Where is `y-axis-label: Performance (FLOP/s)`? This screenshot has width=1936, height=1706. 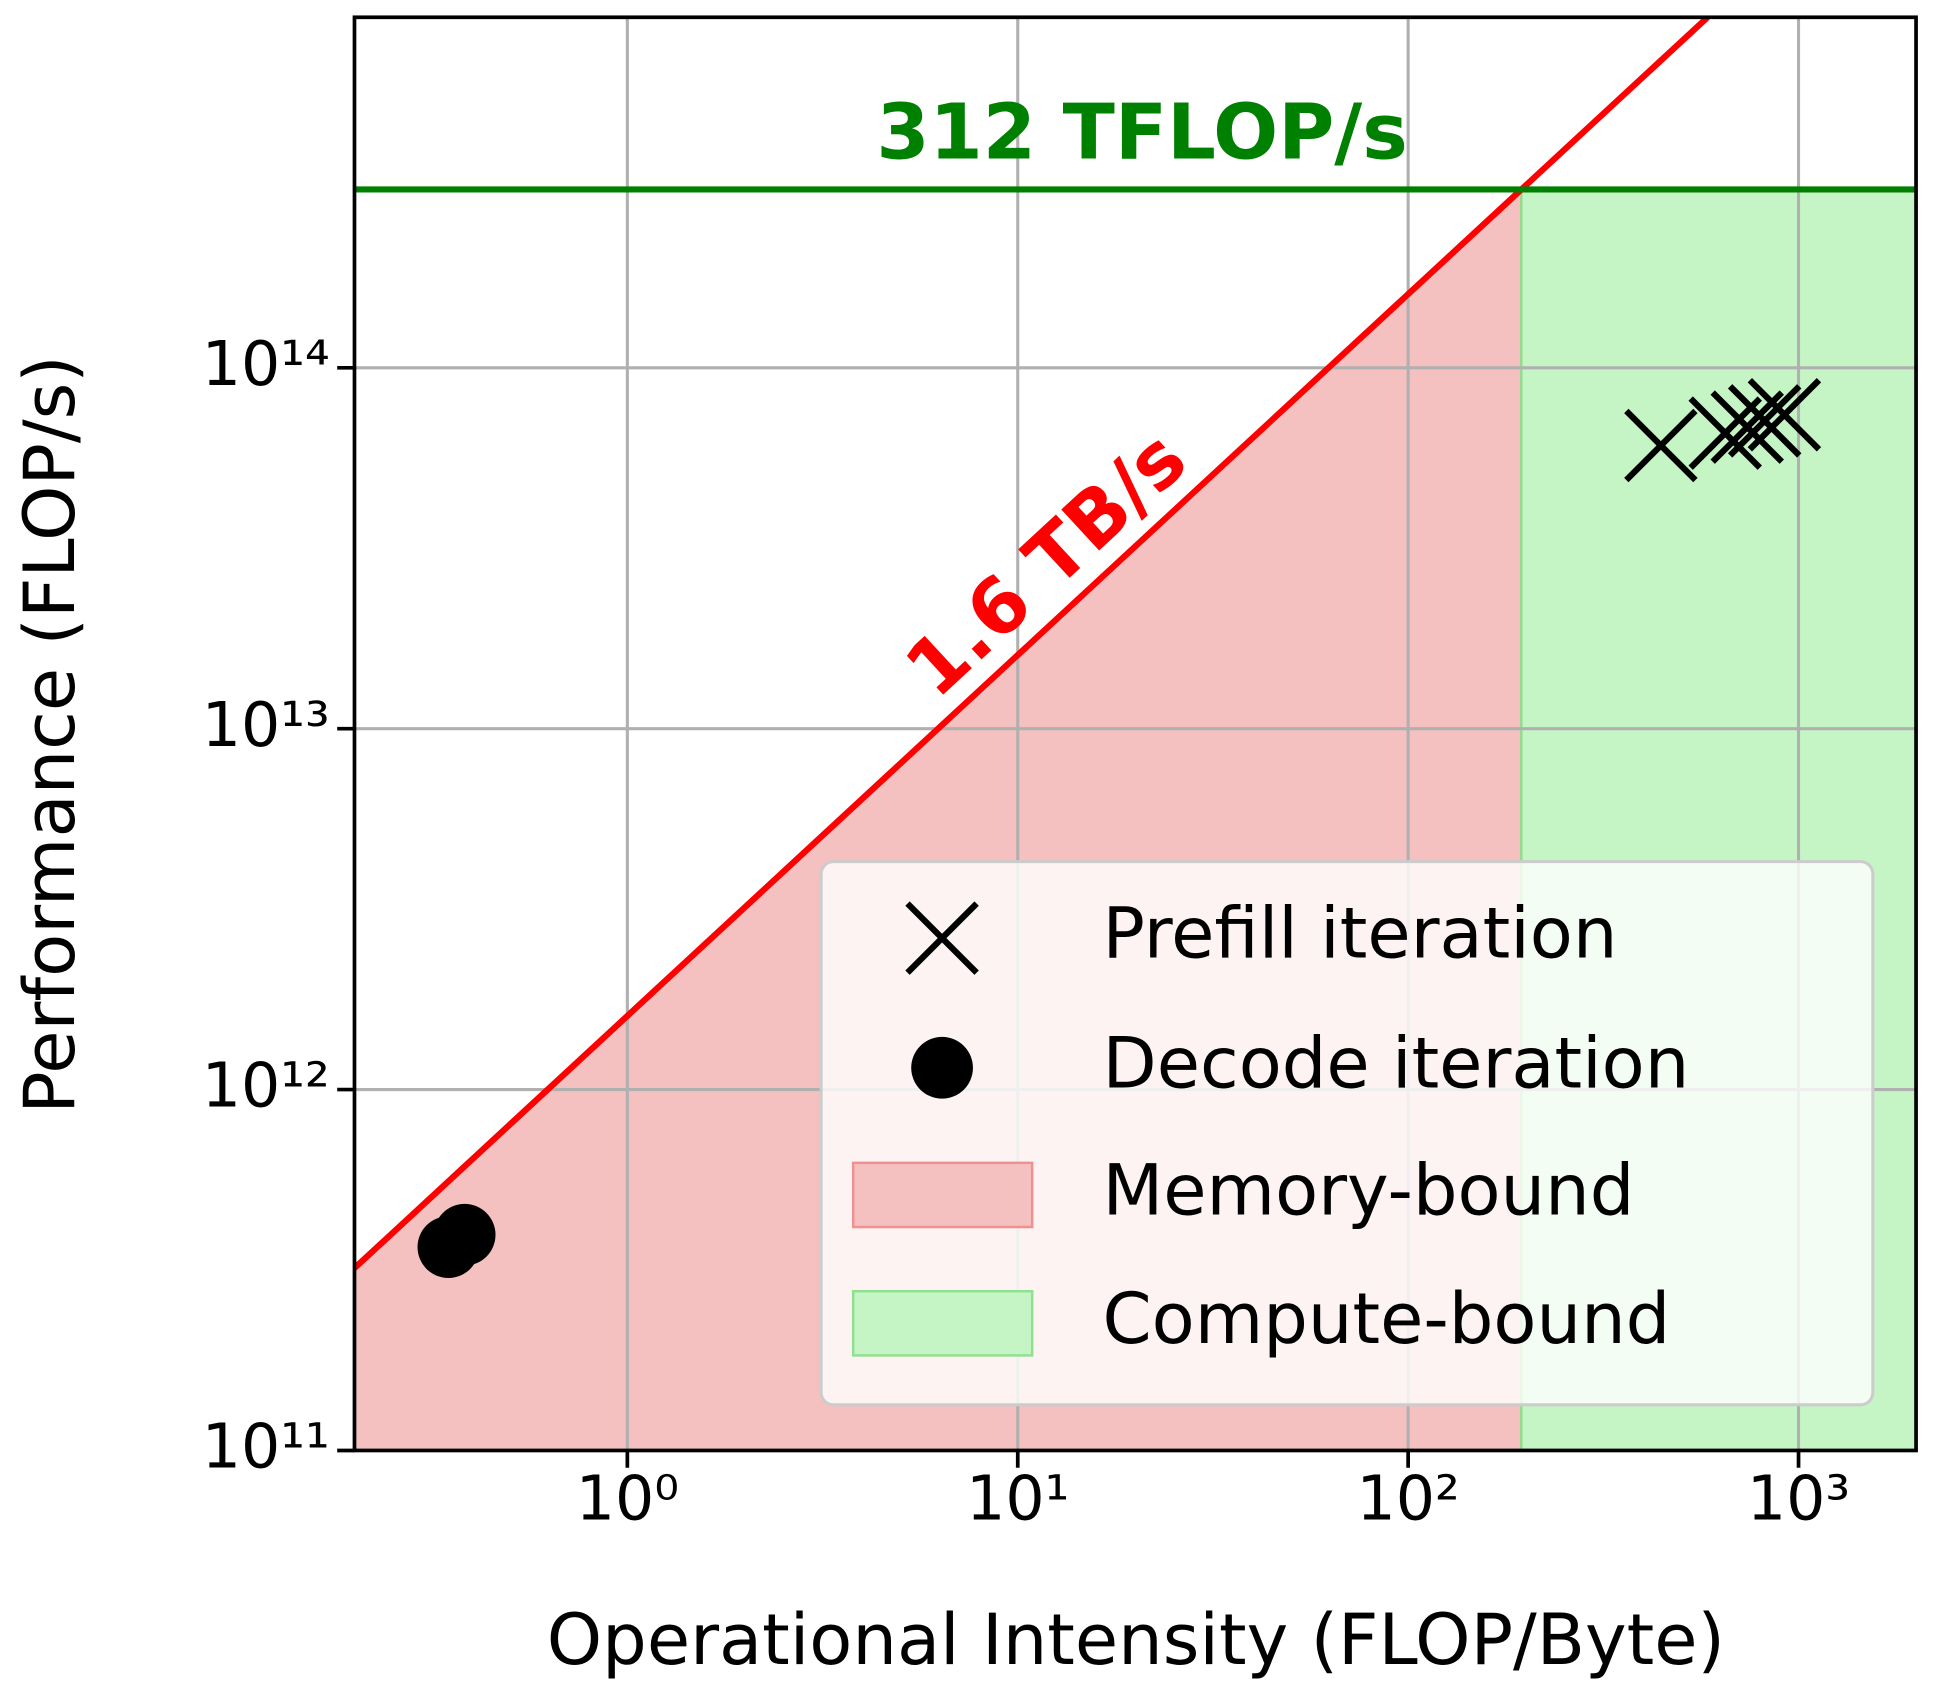
y-axis-label: Performance (FLOP/s) is located at coordinates (50, 734).